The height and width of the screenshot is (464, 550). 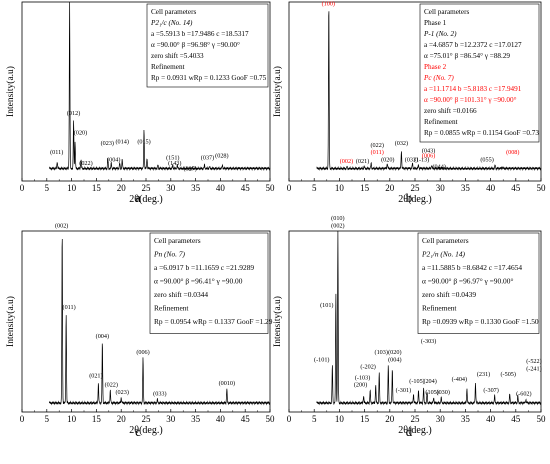 I want to click on peak-label: (-301), so click(x=403, y=390).